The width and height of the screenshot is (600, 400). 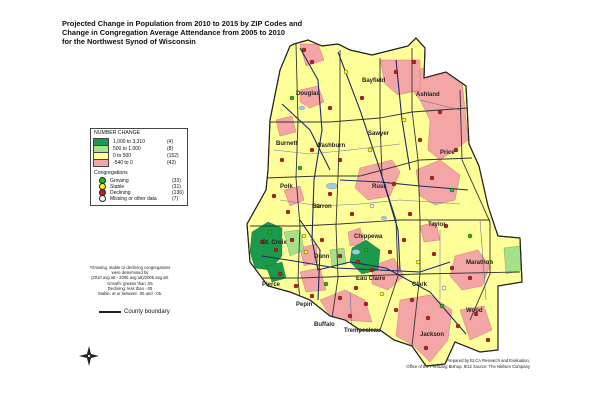 I want to click on county-label-sawyer: Sawyer, so click(x=379, y=134).